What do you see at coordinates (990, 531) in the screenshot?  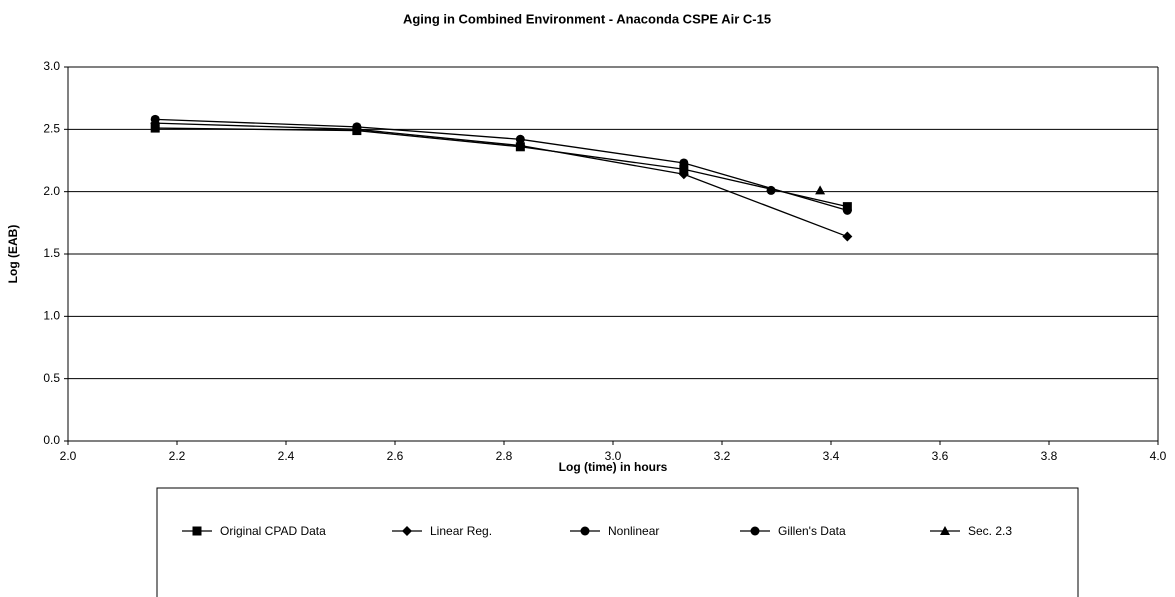 I see `legend-label: Sec. 2.3` at bounding box center [990, 531].